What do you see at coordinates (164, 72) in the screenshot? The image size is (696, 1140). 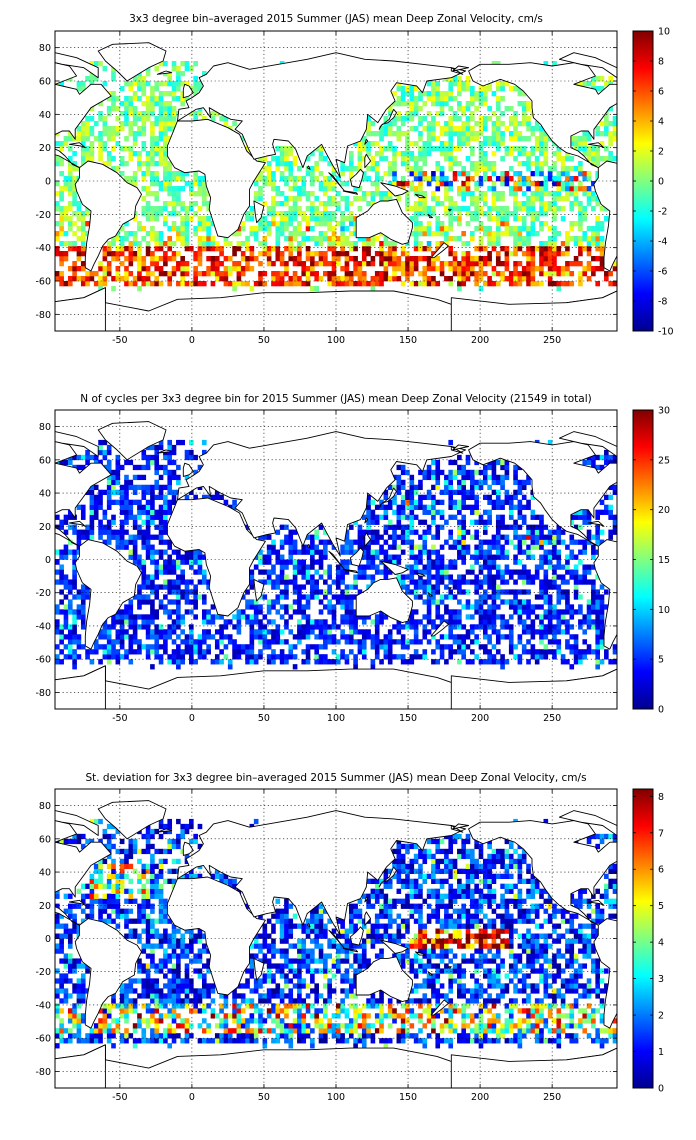 I see `landmass` at bounding box center [164, 72].